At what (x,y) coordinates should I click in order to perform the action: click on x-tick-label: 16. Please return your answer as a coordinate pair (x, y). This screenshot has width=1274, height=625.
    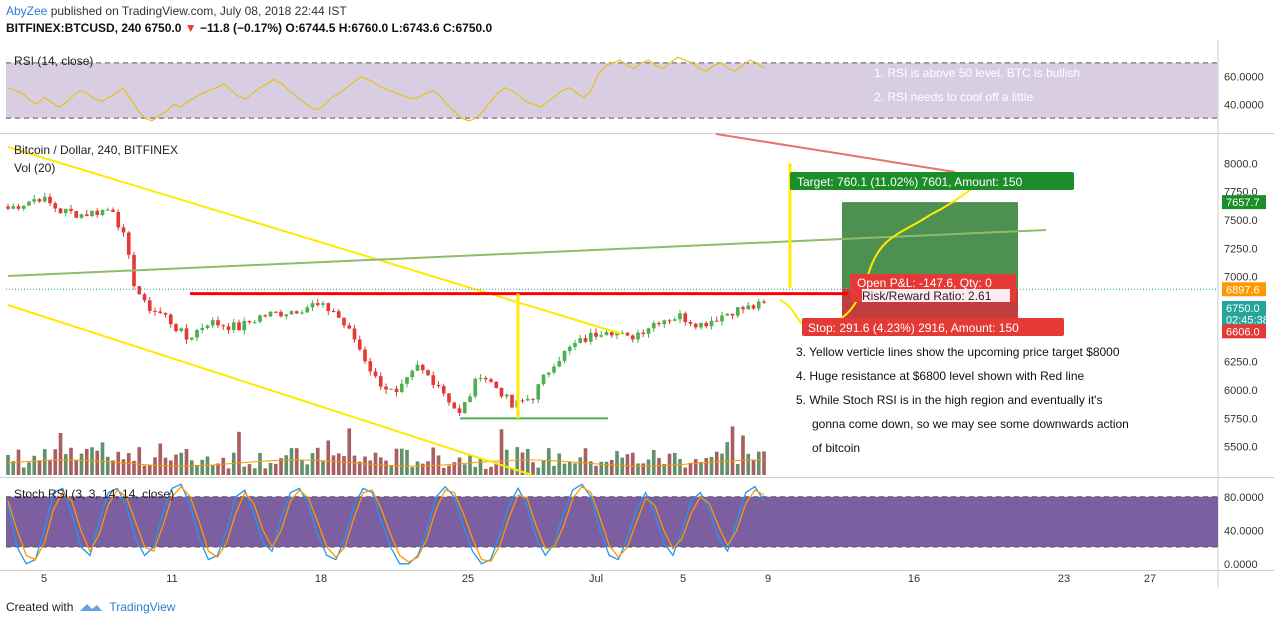
    Looking at the image, I should click on (914, 579).